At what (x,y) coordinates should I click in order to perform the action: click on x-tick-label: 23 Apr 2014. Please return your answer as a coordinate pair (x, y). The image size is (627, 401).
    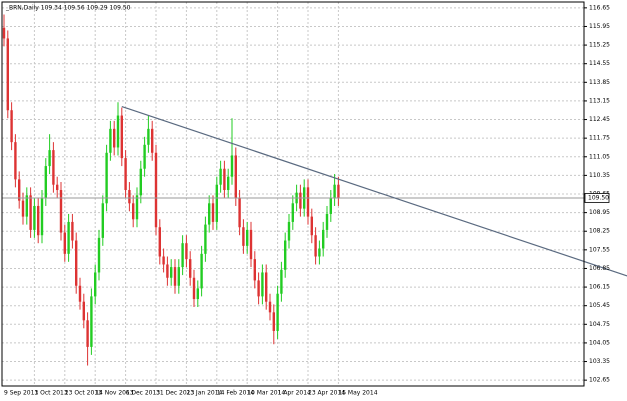
    Looking at the image, I should click on (326, 393).